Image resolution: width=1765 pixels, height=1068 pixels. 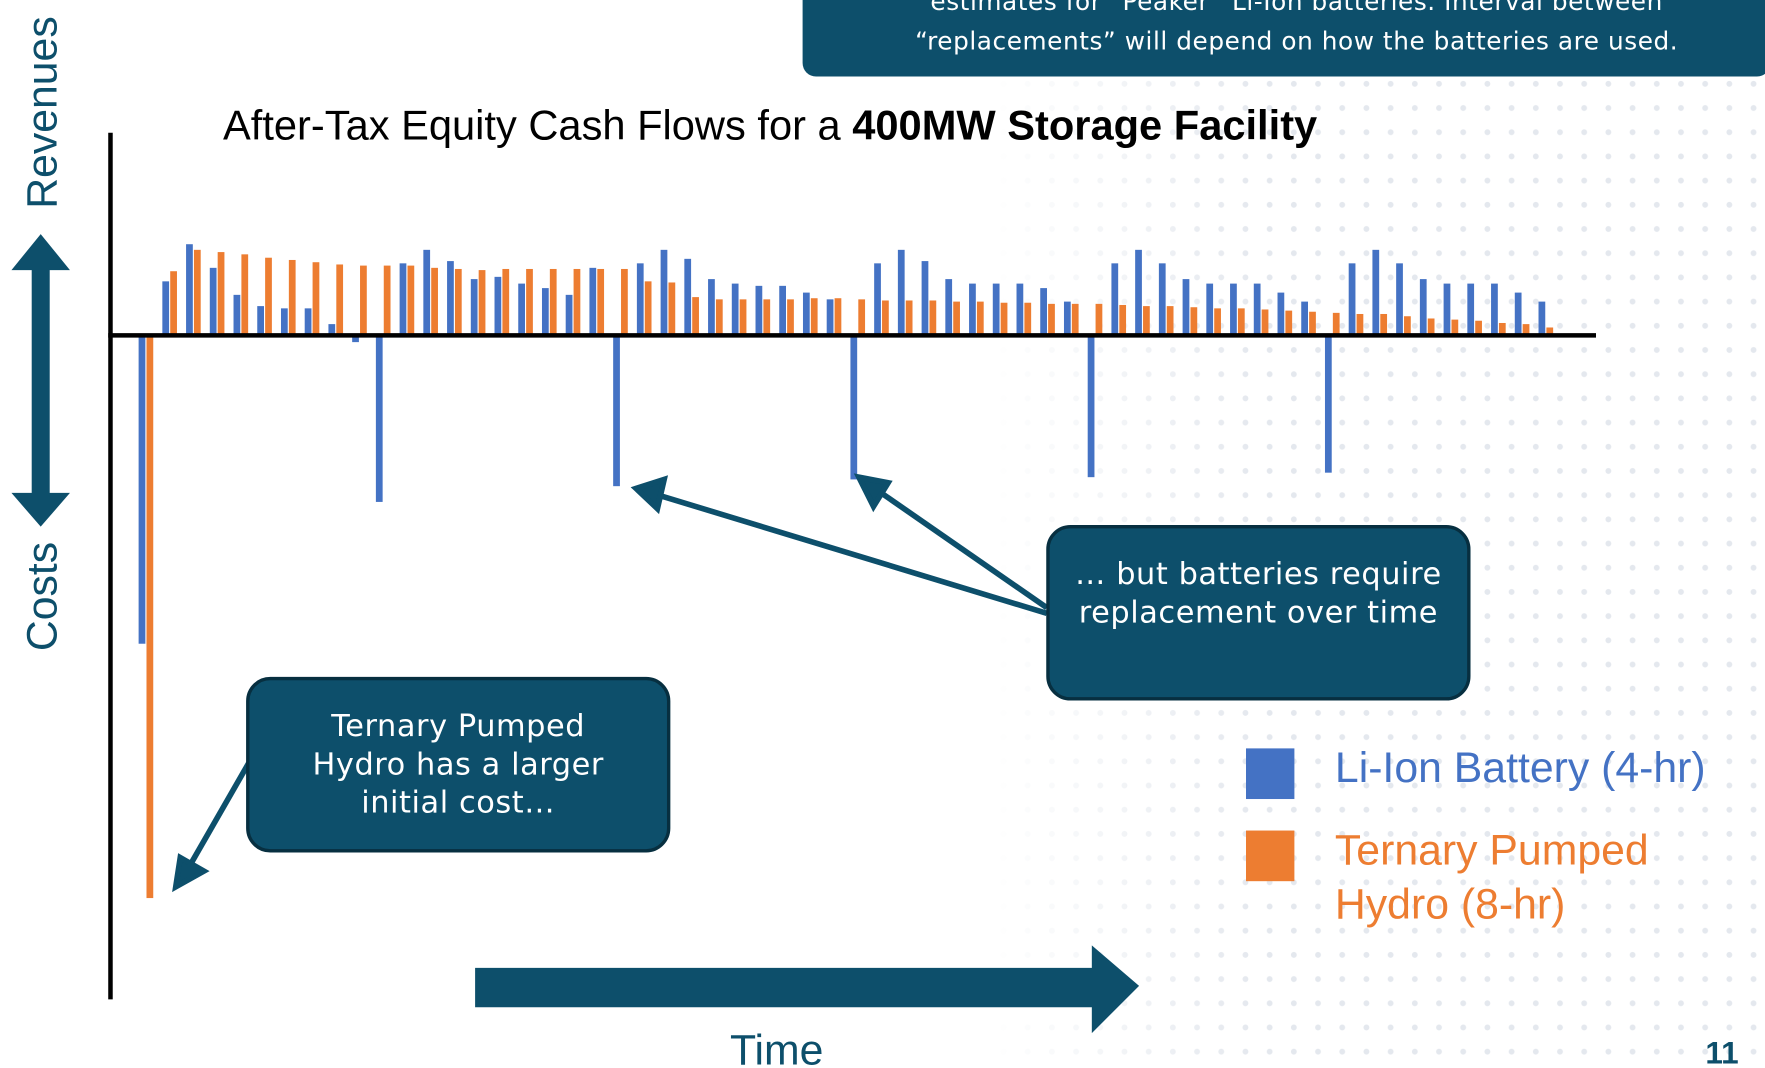 What do you see at coordinates (1084, 125) in the screenshot?
I see `title-bold: 400MW Storage Facility` at bounding box center [1084, 125].